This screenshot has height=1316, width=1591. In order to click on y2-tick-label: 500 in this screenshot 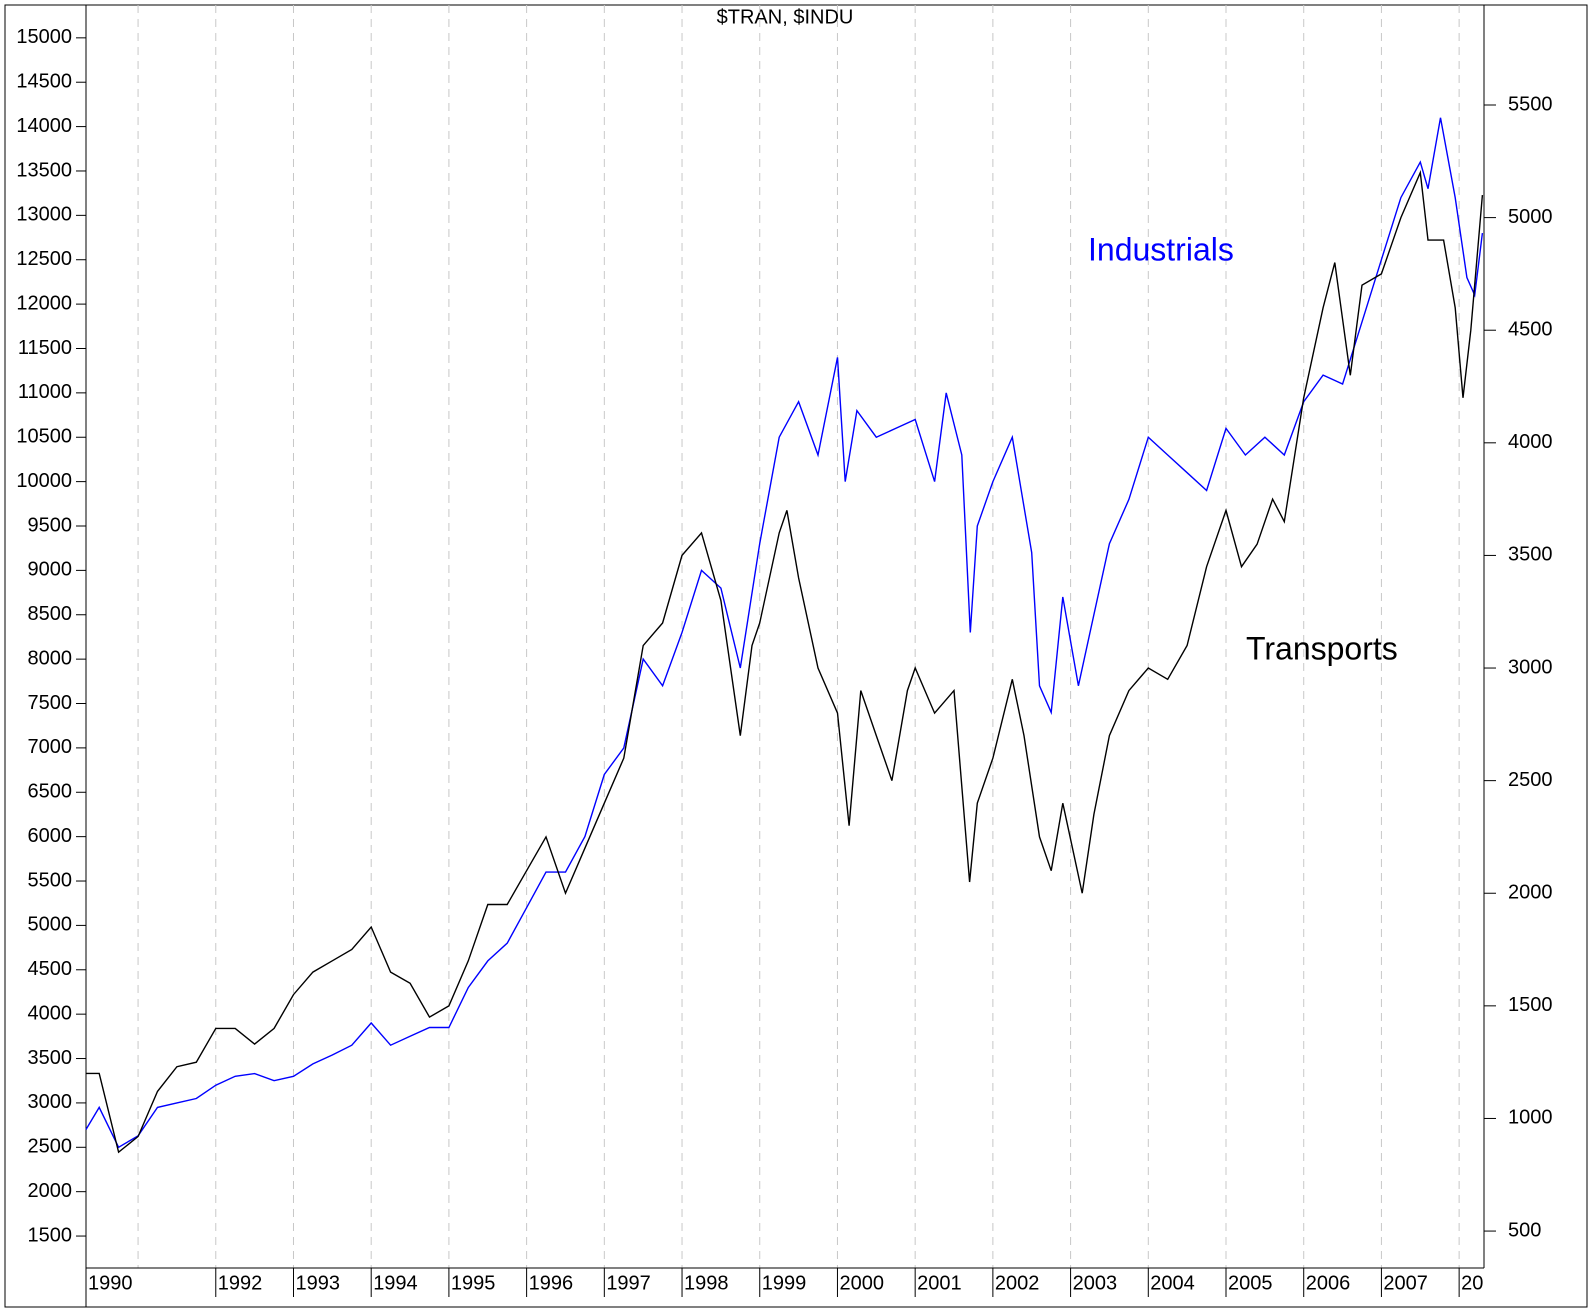, I will do `click(1524, 1230)`.